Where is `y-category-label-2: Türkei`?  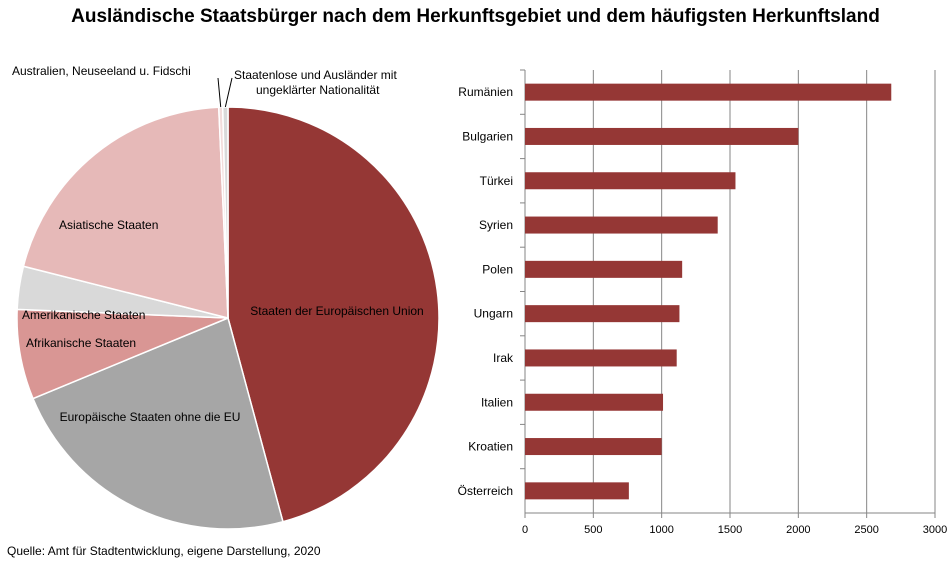
y-category-label-2: Türkei is located at coordinates (496, 181).